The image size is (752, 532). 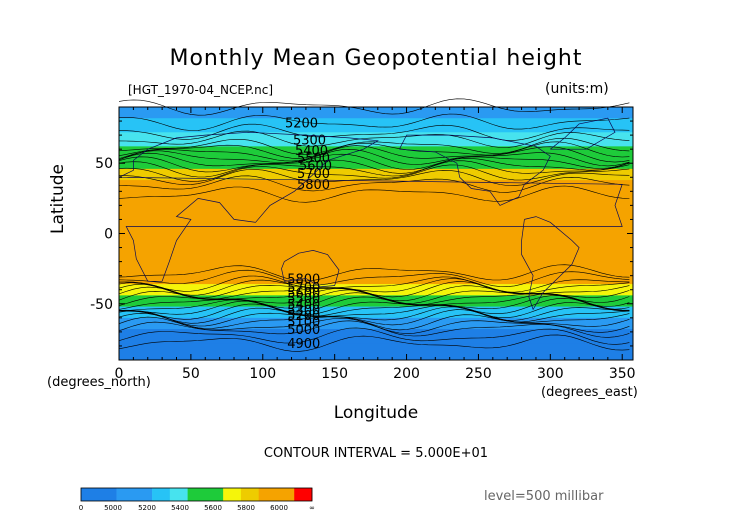 I want to click on x-tick-label: 100, so click(x=262, y=374).